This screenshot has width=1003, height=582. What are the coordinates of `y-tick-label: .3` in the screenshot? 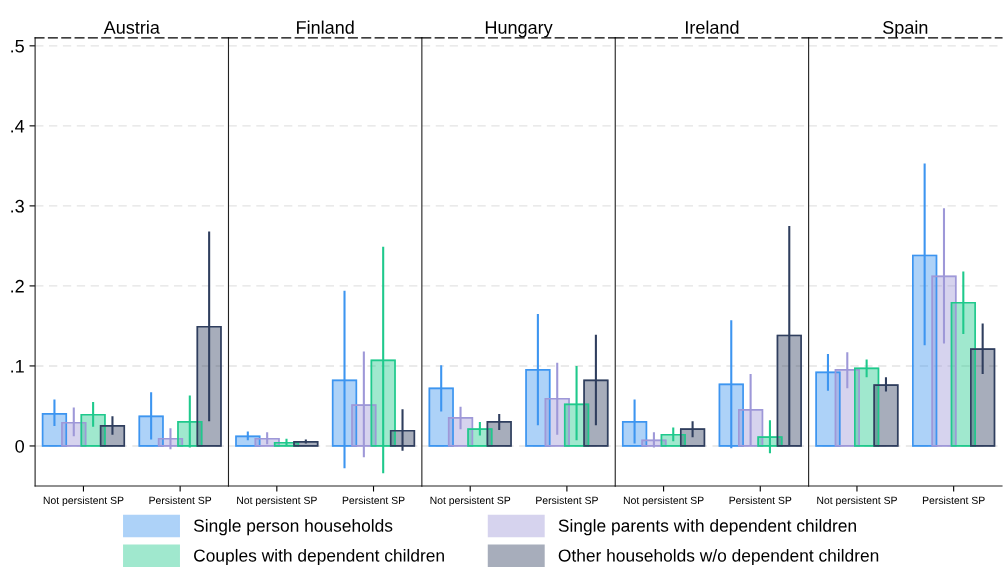 It's located at (17, 206).